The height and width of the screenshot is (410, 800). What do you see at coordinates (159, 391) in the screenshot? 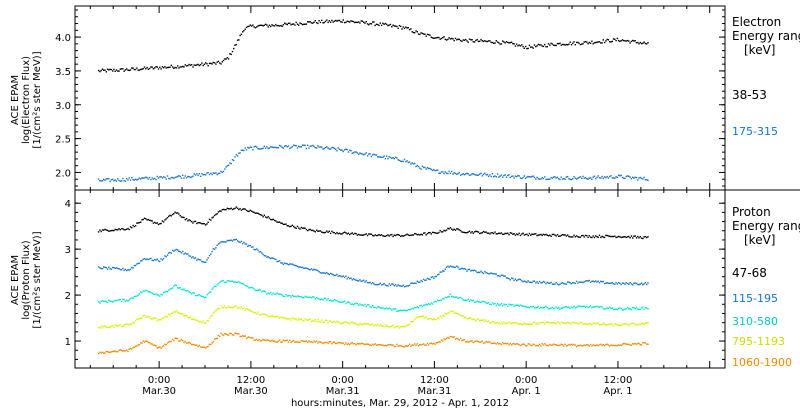
I see `x-tick-date-label: Mar.30` at bounding box center [159, 391].